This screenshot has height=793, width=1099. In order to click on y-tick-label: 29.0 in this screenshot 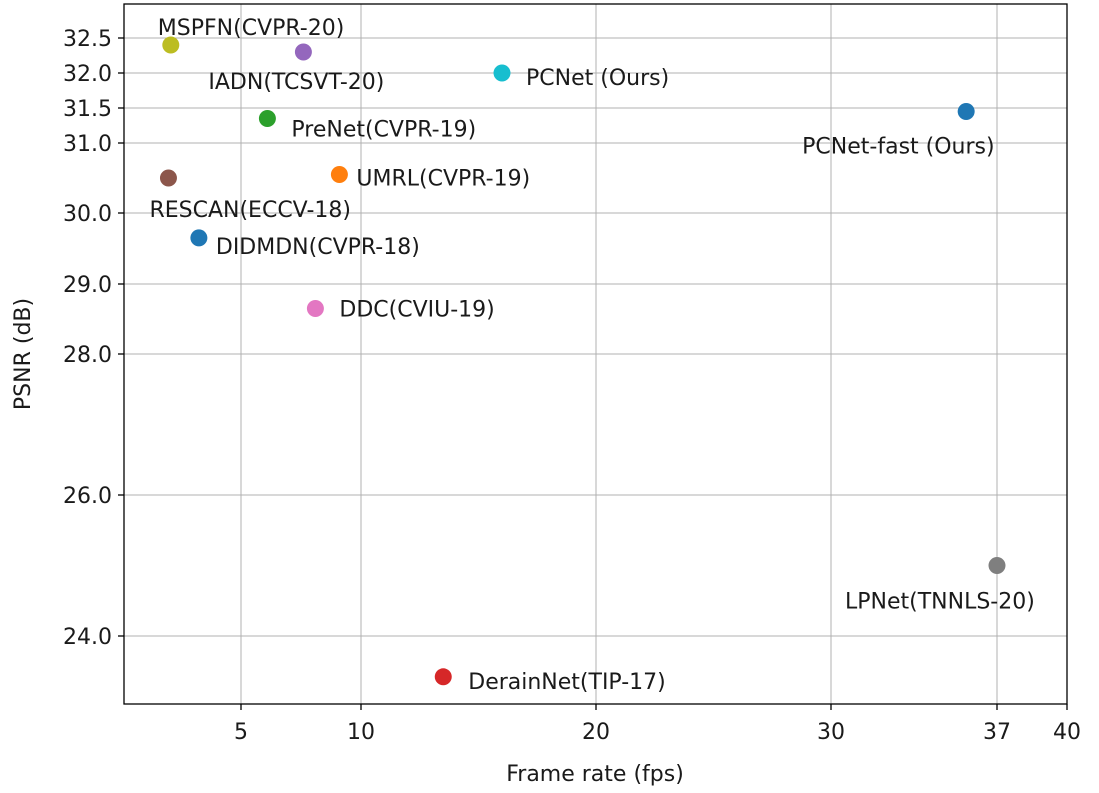, I will do `click(87, 285)`.